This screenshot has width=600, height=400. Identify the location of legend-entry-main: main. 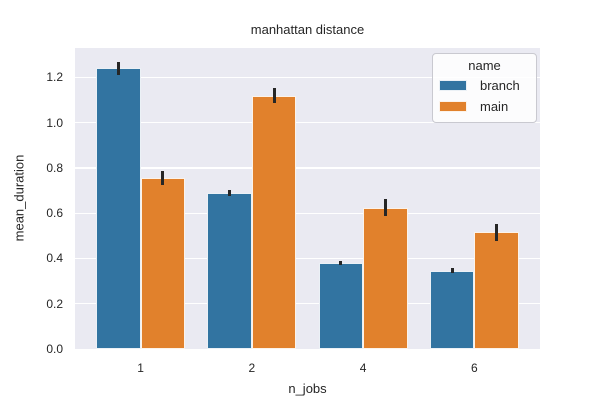
(484, 106).